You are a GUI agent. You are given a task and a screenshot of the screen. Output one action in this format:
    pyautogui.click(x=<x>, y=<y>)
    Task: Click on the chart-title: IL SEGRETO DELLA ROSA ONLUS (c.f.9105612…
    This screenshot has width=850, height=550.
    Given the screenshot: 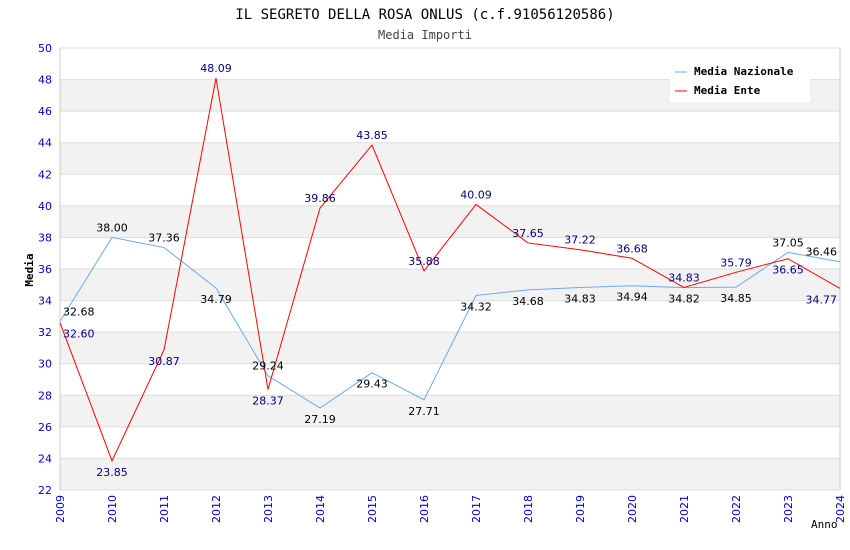 What is the action you would take?
    pyautogui.click(x=424, y=15)
    